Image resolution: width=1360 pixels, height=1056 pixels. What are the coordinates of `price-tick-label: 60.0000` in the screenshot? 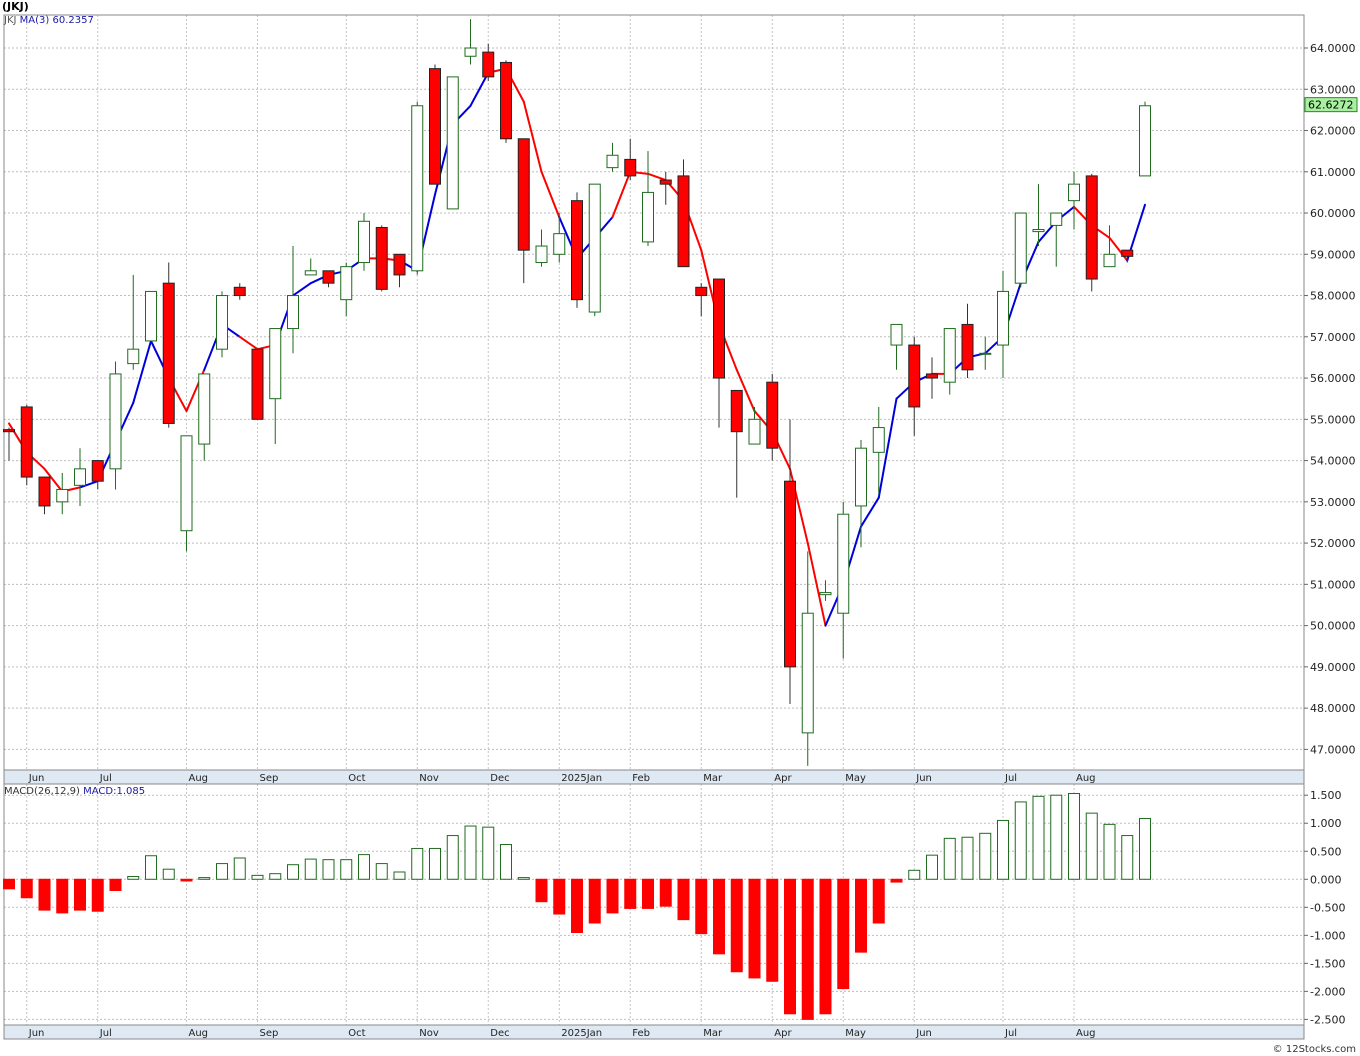 It's located at (1333, 213).